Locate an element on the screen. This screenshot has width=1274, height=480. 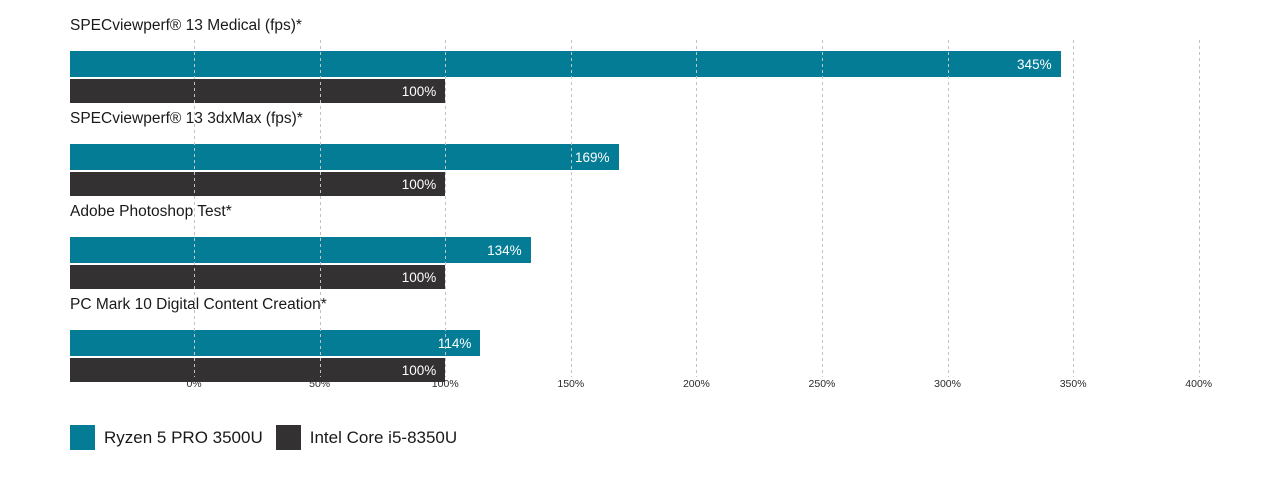
bar-value-label: 134% is located at coordinates (504, 250).